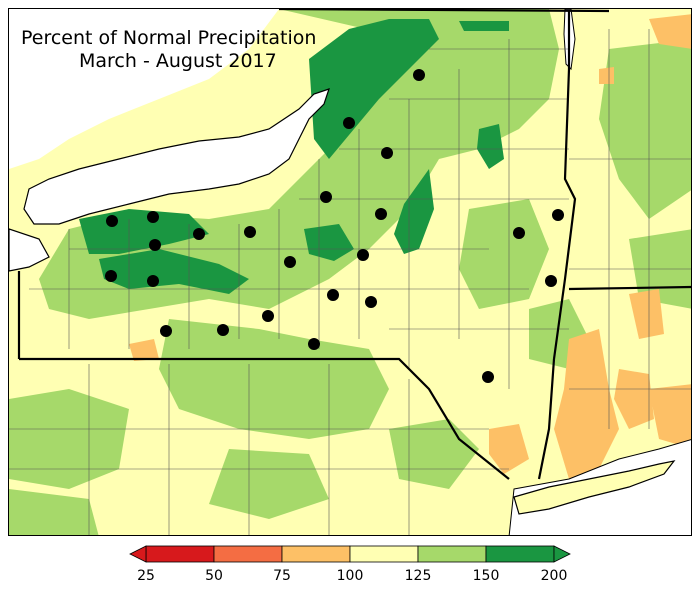 The width and height of the screenshot is (700, 591). Describe the element at coordinates (138, 554) in the screenshot. I see `legend-arrow-low` at that location.